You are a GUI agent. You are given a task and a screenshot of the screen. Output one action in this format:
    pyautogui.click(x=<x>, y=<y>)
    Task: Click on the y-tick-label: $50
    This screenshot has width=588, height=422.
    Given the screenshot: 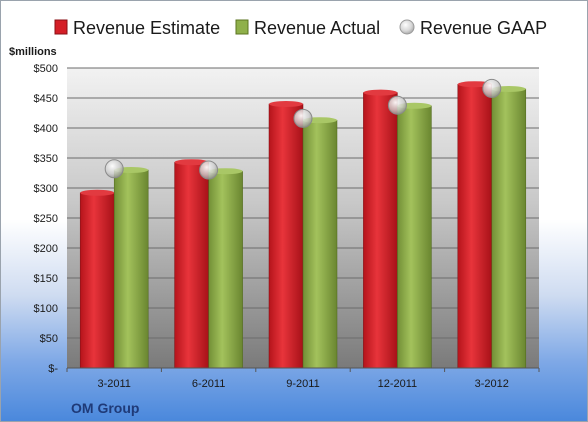 What is the action you would take?
    pyautogui.click(x=49, y=339)
    